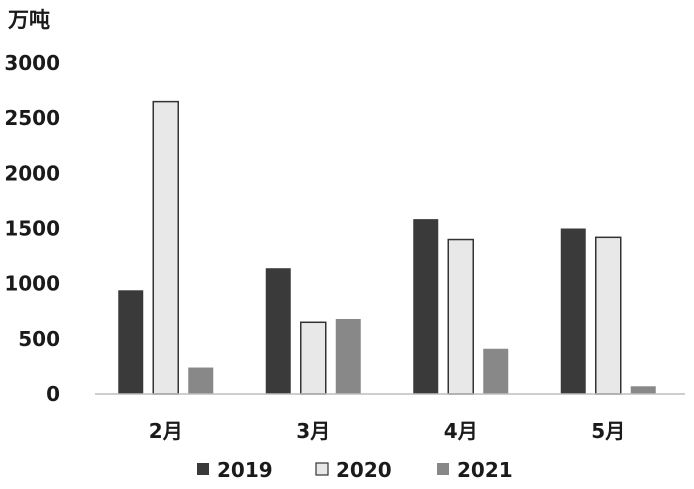 Image resolution: width=694 pixels, height=489 pixels. What do you see at coordinates (53, 394) in the screenshot?
I see `y-tick-label: 0` at bounding box center [53, 394].